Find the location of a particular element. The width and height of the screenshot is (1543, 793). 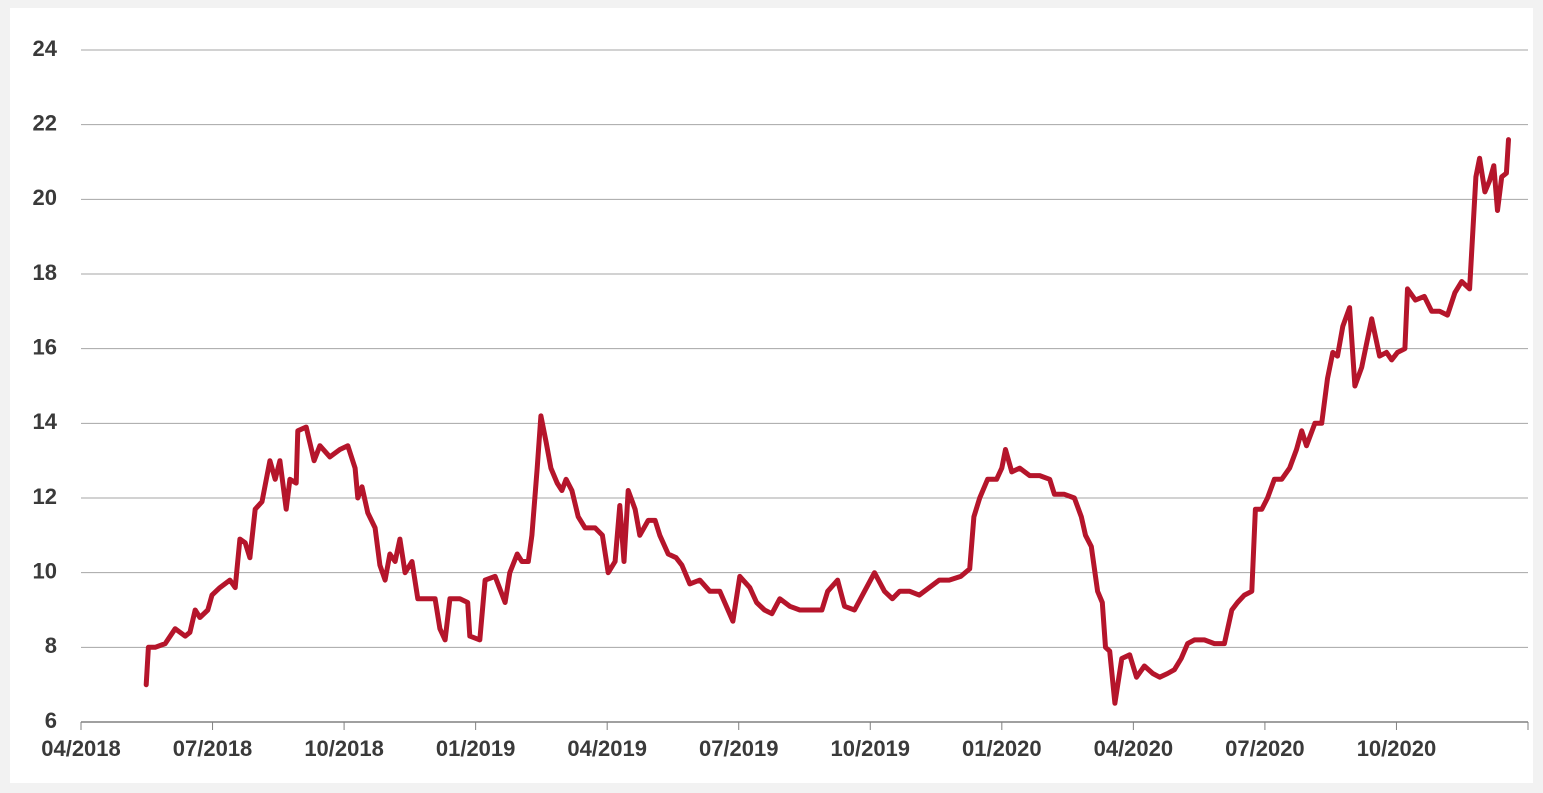

x-tick-label: 10/2018 is located at coordinates (344, 748).